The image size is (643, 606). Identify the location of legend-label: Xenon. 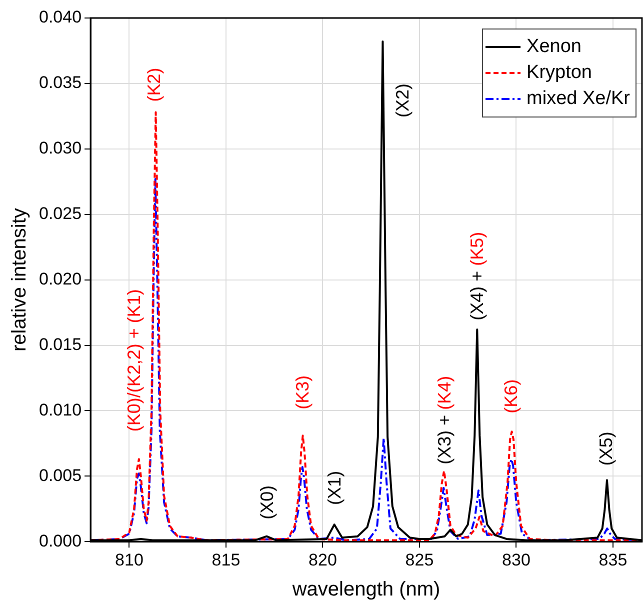
(554, 47).